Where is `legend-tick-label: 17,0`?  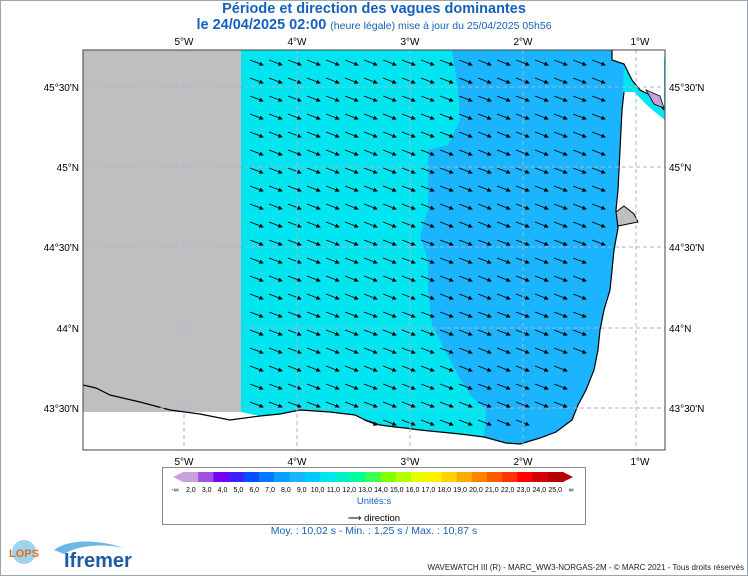
legend-tick-label: 17,0 is located at coordinates (429, 490).